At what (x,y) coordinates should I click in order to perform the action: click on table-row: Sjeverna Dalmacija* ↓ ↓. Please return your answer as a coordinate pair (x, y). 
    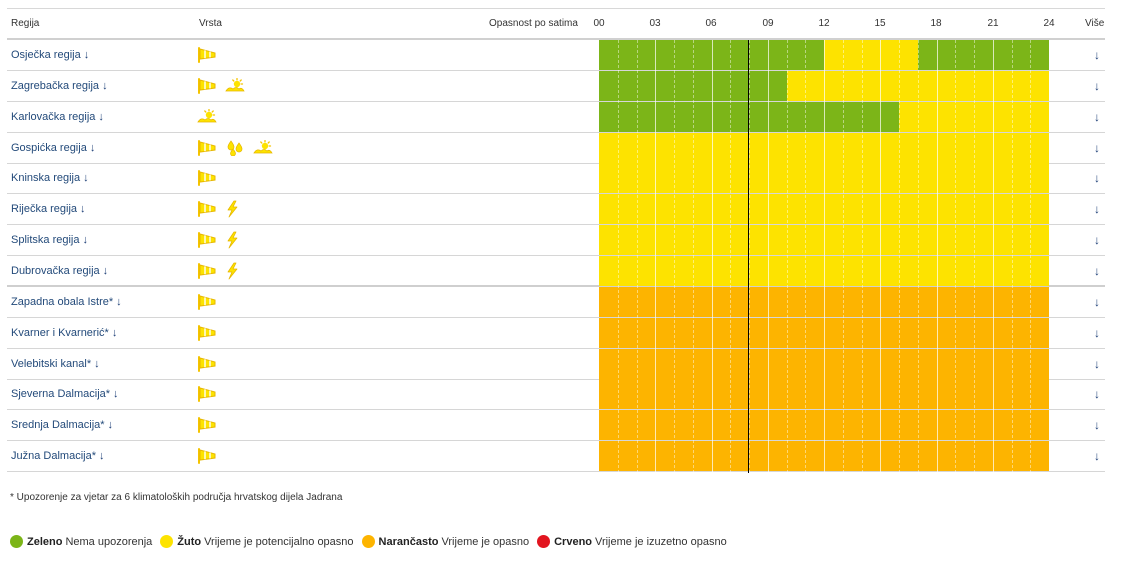
    Looking at the image, I should click on (556, 395).